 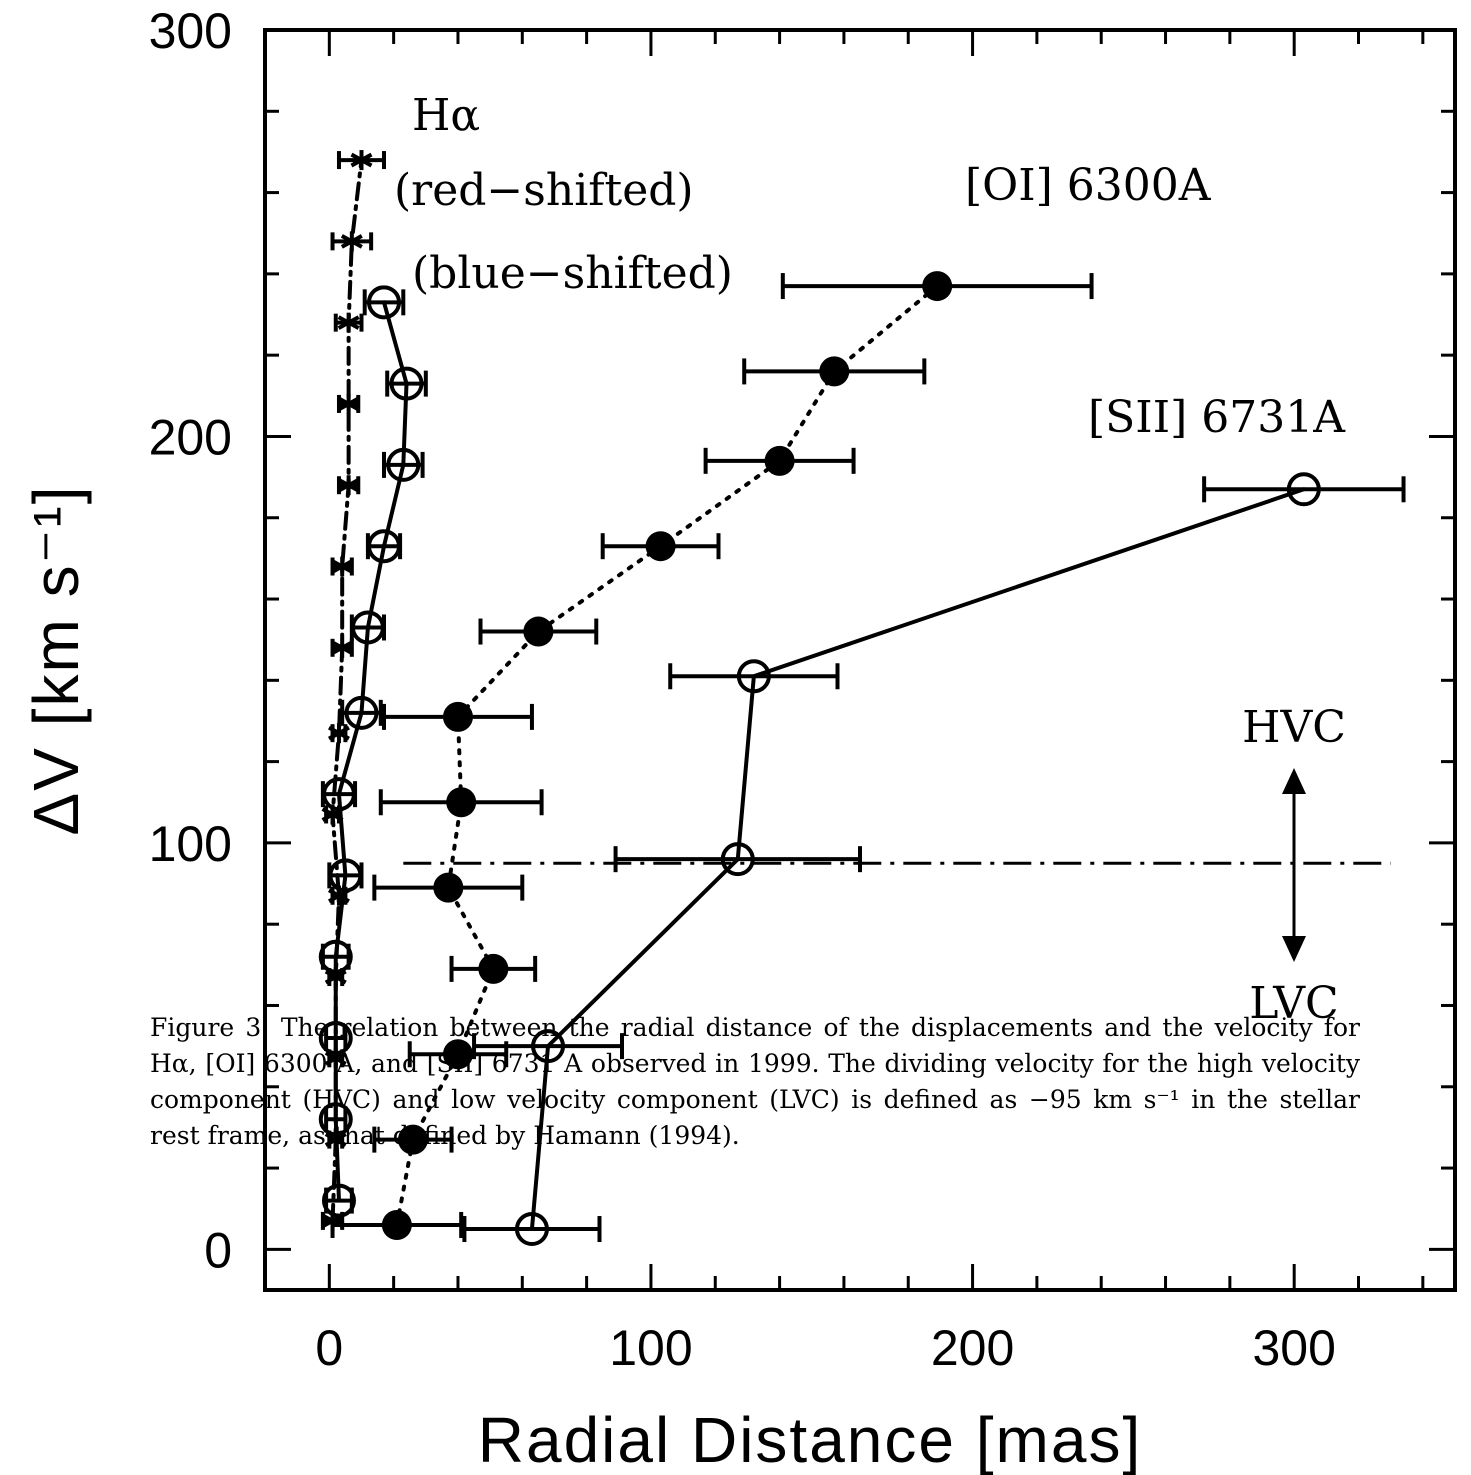 I want to click on y-tick-label: 200, so click(x=190, y=437).